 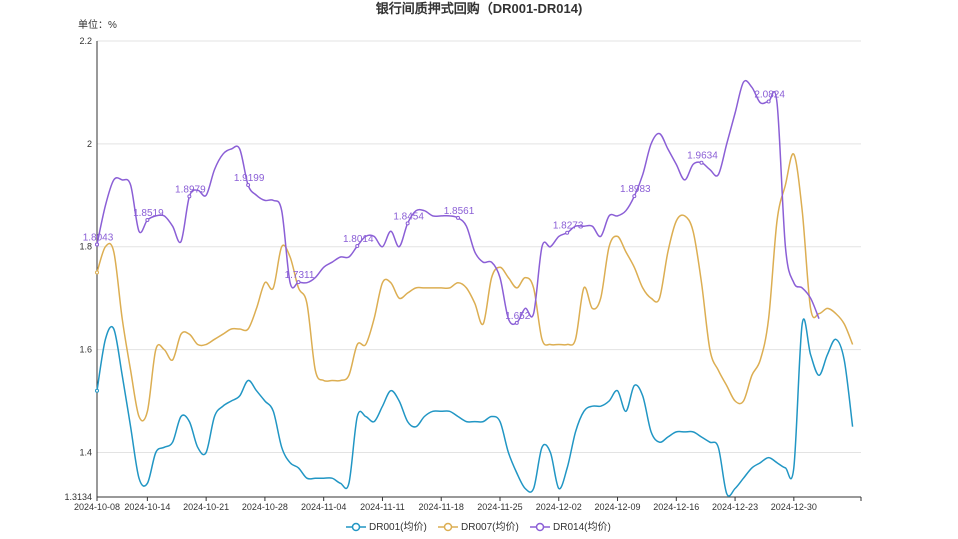 I want to click on y-tick-label: 1.6, so click(x=85, y=350).